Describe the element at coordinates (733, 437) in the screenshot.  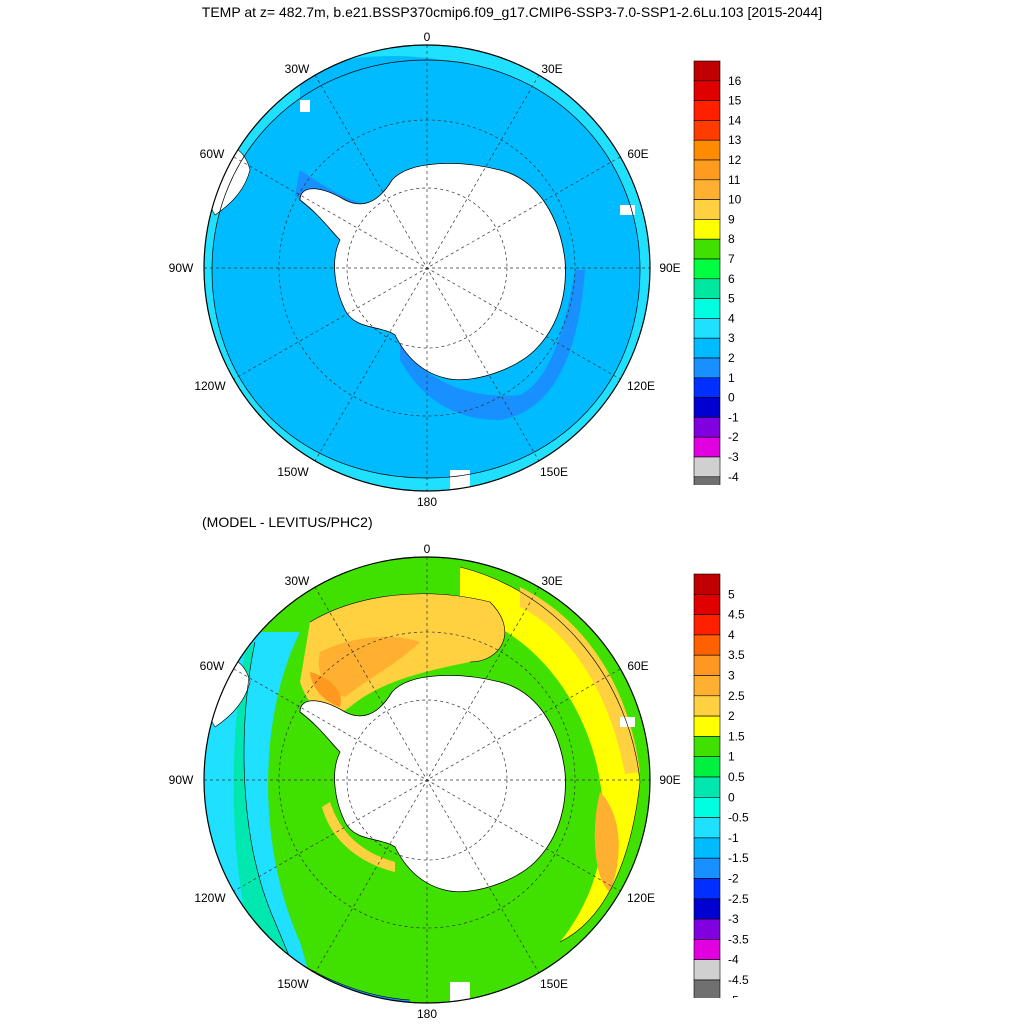
I see `colorbar-tick-label: -2` at that location.